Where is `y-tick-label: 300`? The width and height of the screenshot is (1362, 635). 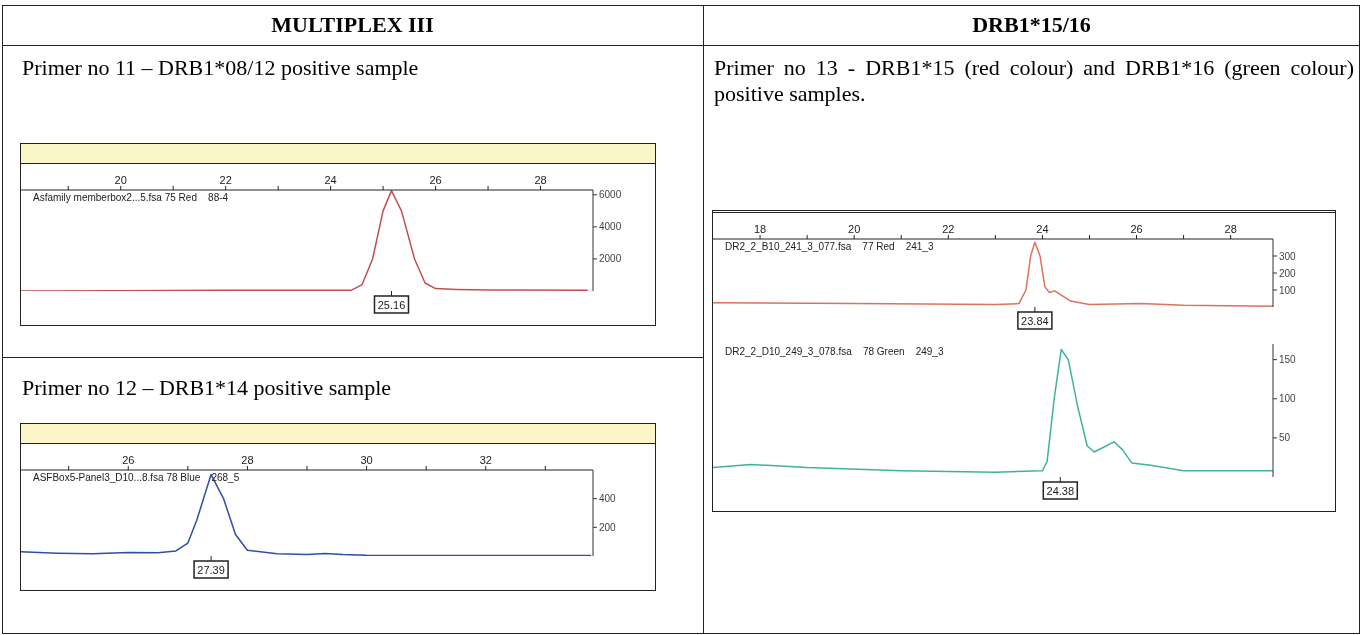
y-tick-label: 300 is located at coordinates (1288, 256).